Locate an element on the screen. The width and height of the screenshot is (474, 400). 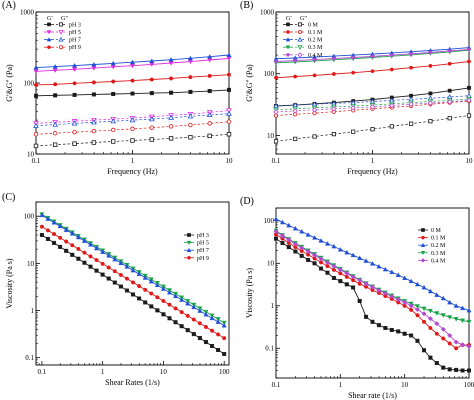
y-tick-label: 1 is located at coordinates (33, 311).